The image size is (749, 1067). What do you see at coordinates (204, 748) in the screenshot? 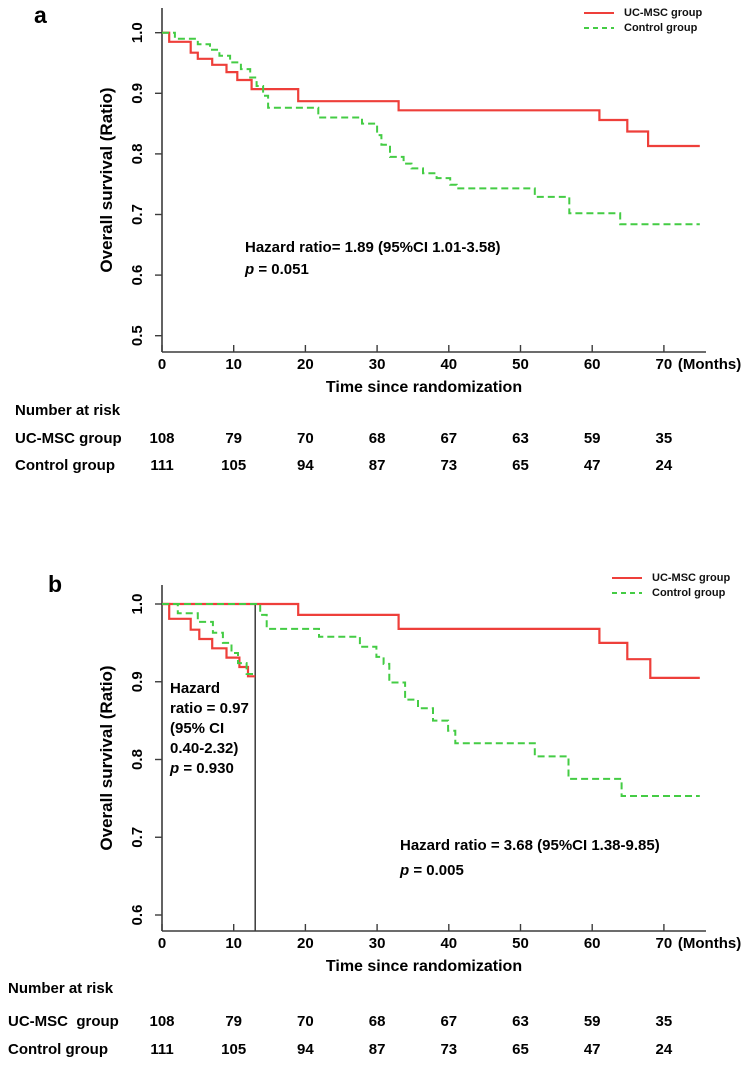
I see `hazard-ratio-annotation: 0.40-2.32)` at bounding box center [204, 748].